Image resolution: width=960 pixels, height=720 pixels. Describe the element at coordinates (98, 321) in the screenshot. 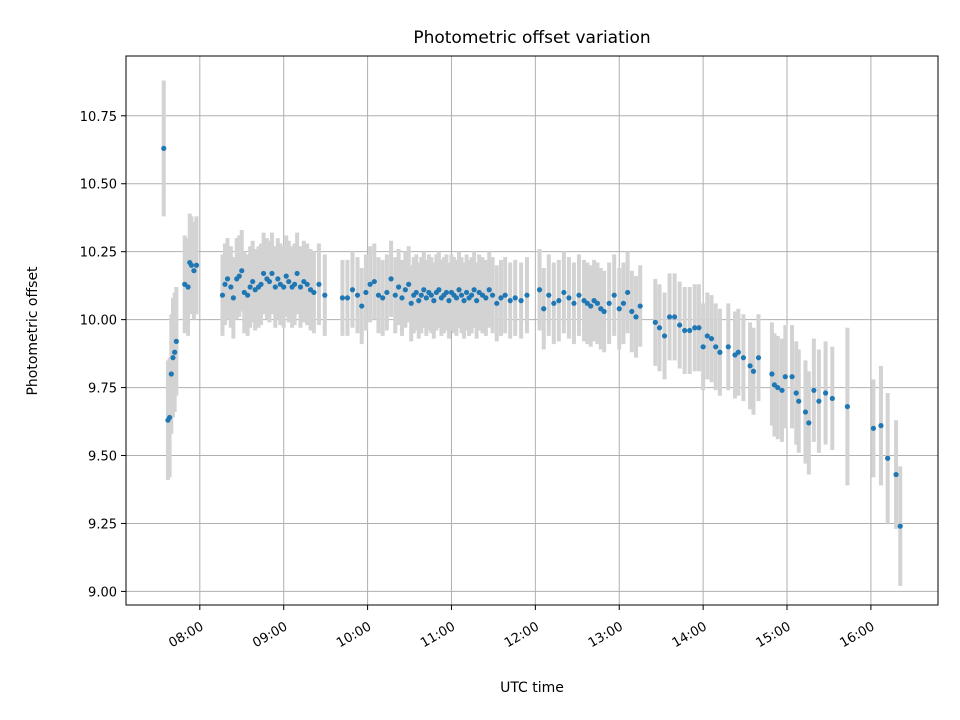

I see `y-tick-label: 10.00` at that location.